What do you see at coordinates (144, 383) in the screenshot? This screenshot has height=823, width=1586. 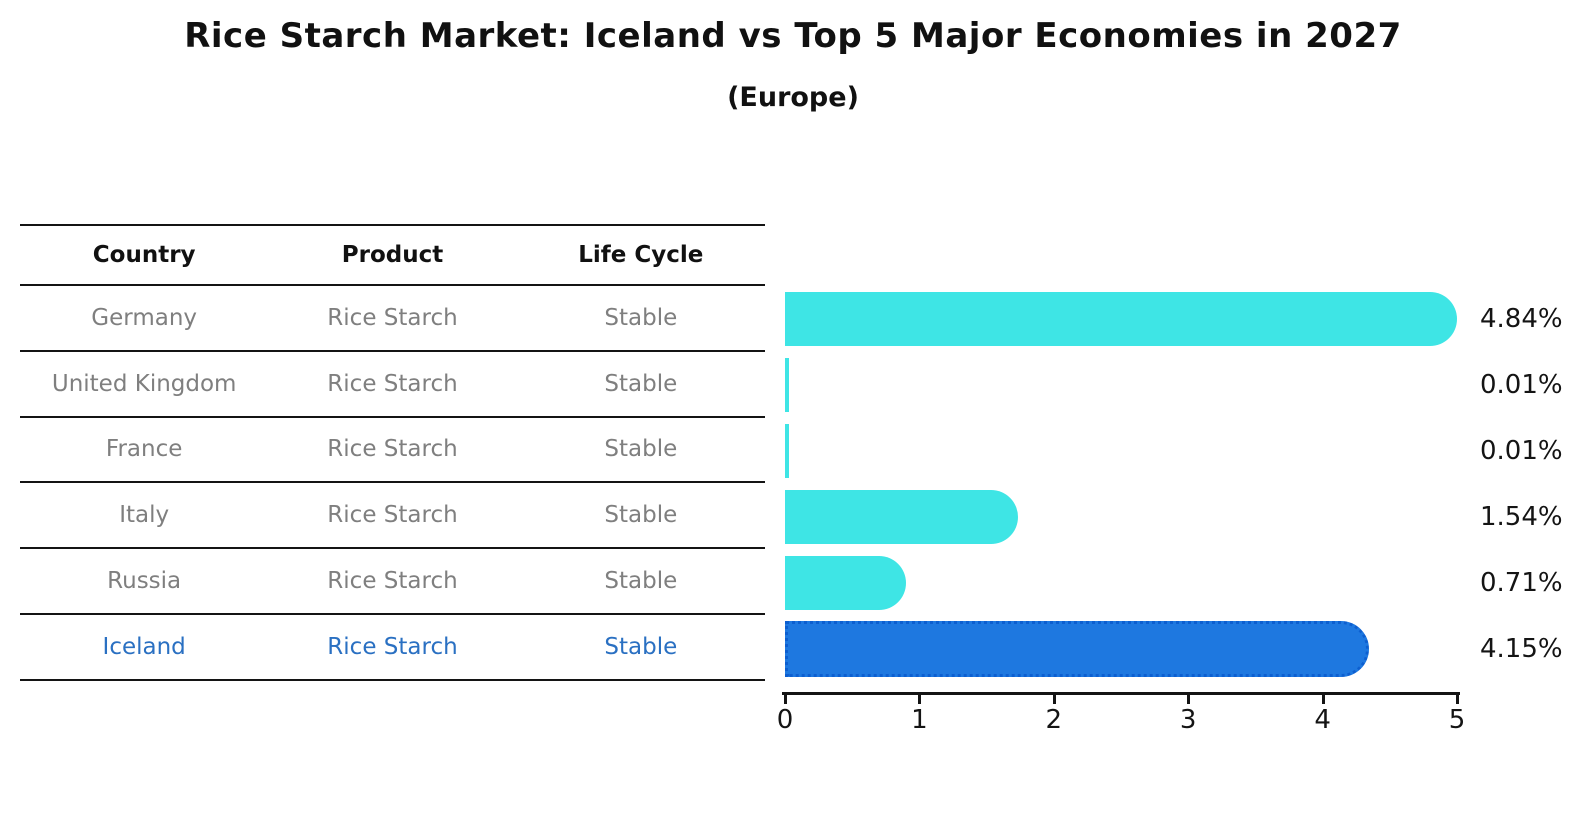 I see `cell-country: United Kingdom` at bounding box center [144, 383].